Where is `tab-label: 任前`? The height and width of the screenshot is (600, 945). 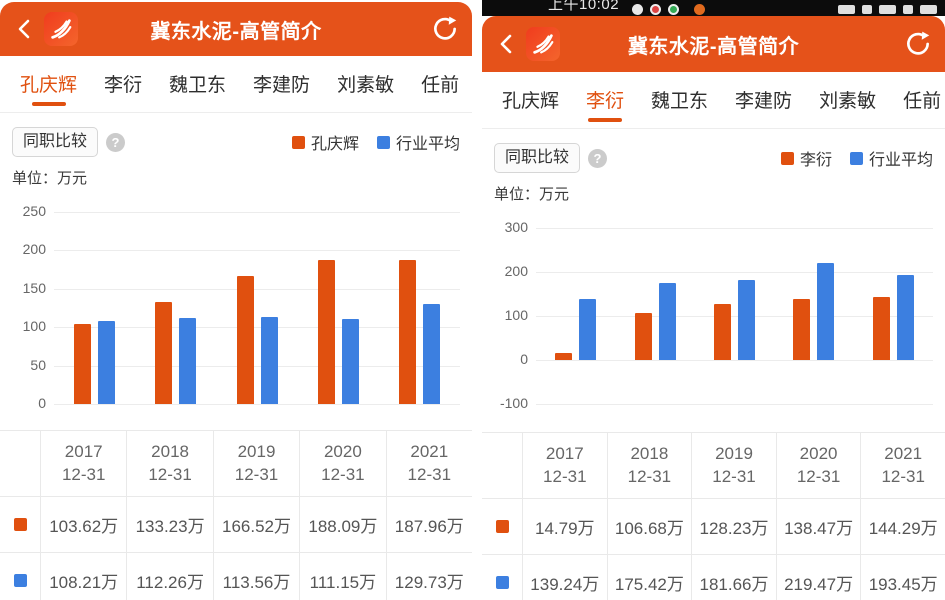 tab-label: 任前 is located at coordinates (440, 85).